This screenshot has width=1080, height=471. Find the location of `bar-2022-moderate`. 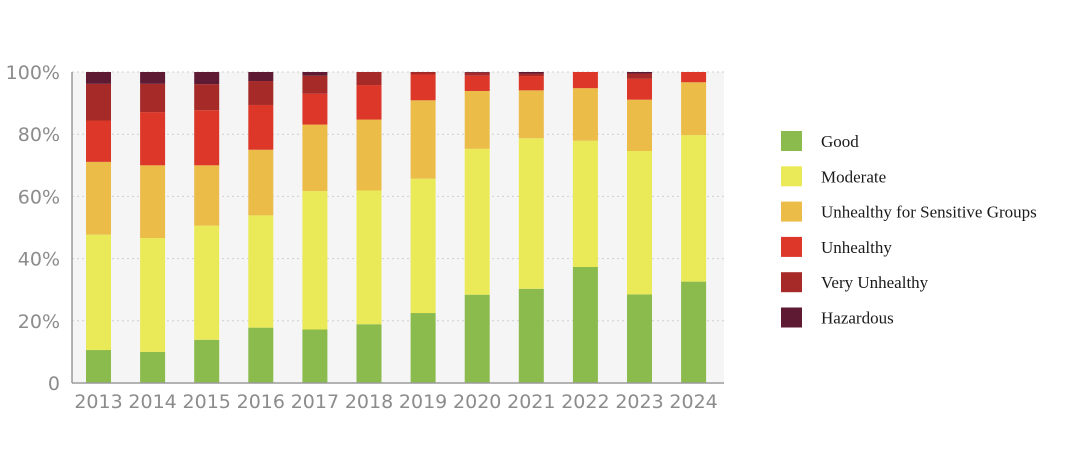

bar-2022-moderate is located at coordinates (585, 203).